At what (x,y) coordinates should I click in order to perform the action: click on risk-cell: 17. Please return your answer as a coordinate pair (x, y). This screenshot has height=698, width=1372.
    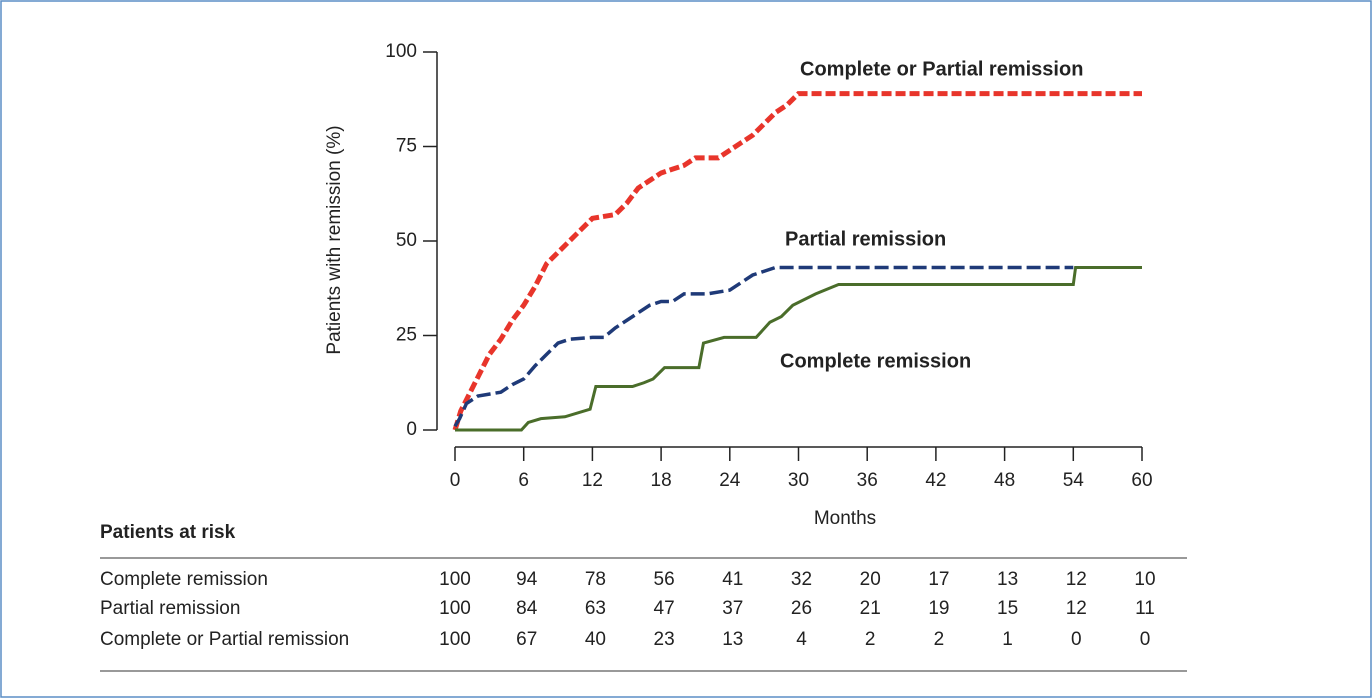
    Looking at the image, I should click on (938, 579).